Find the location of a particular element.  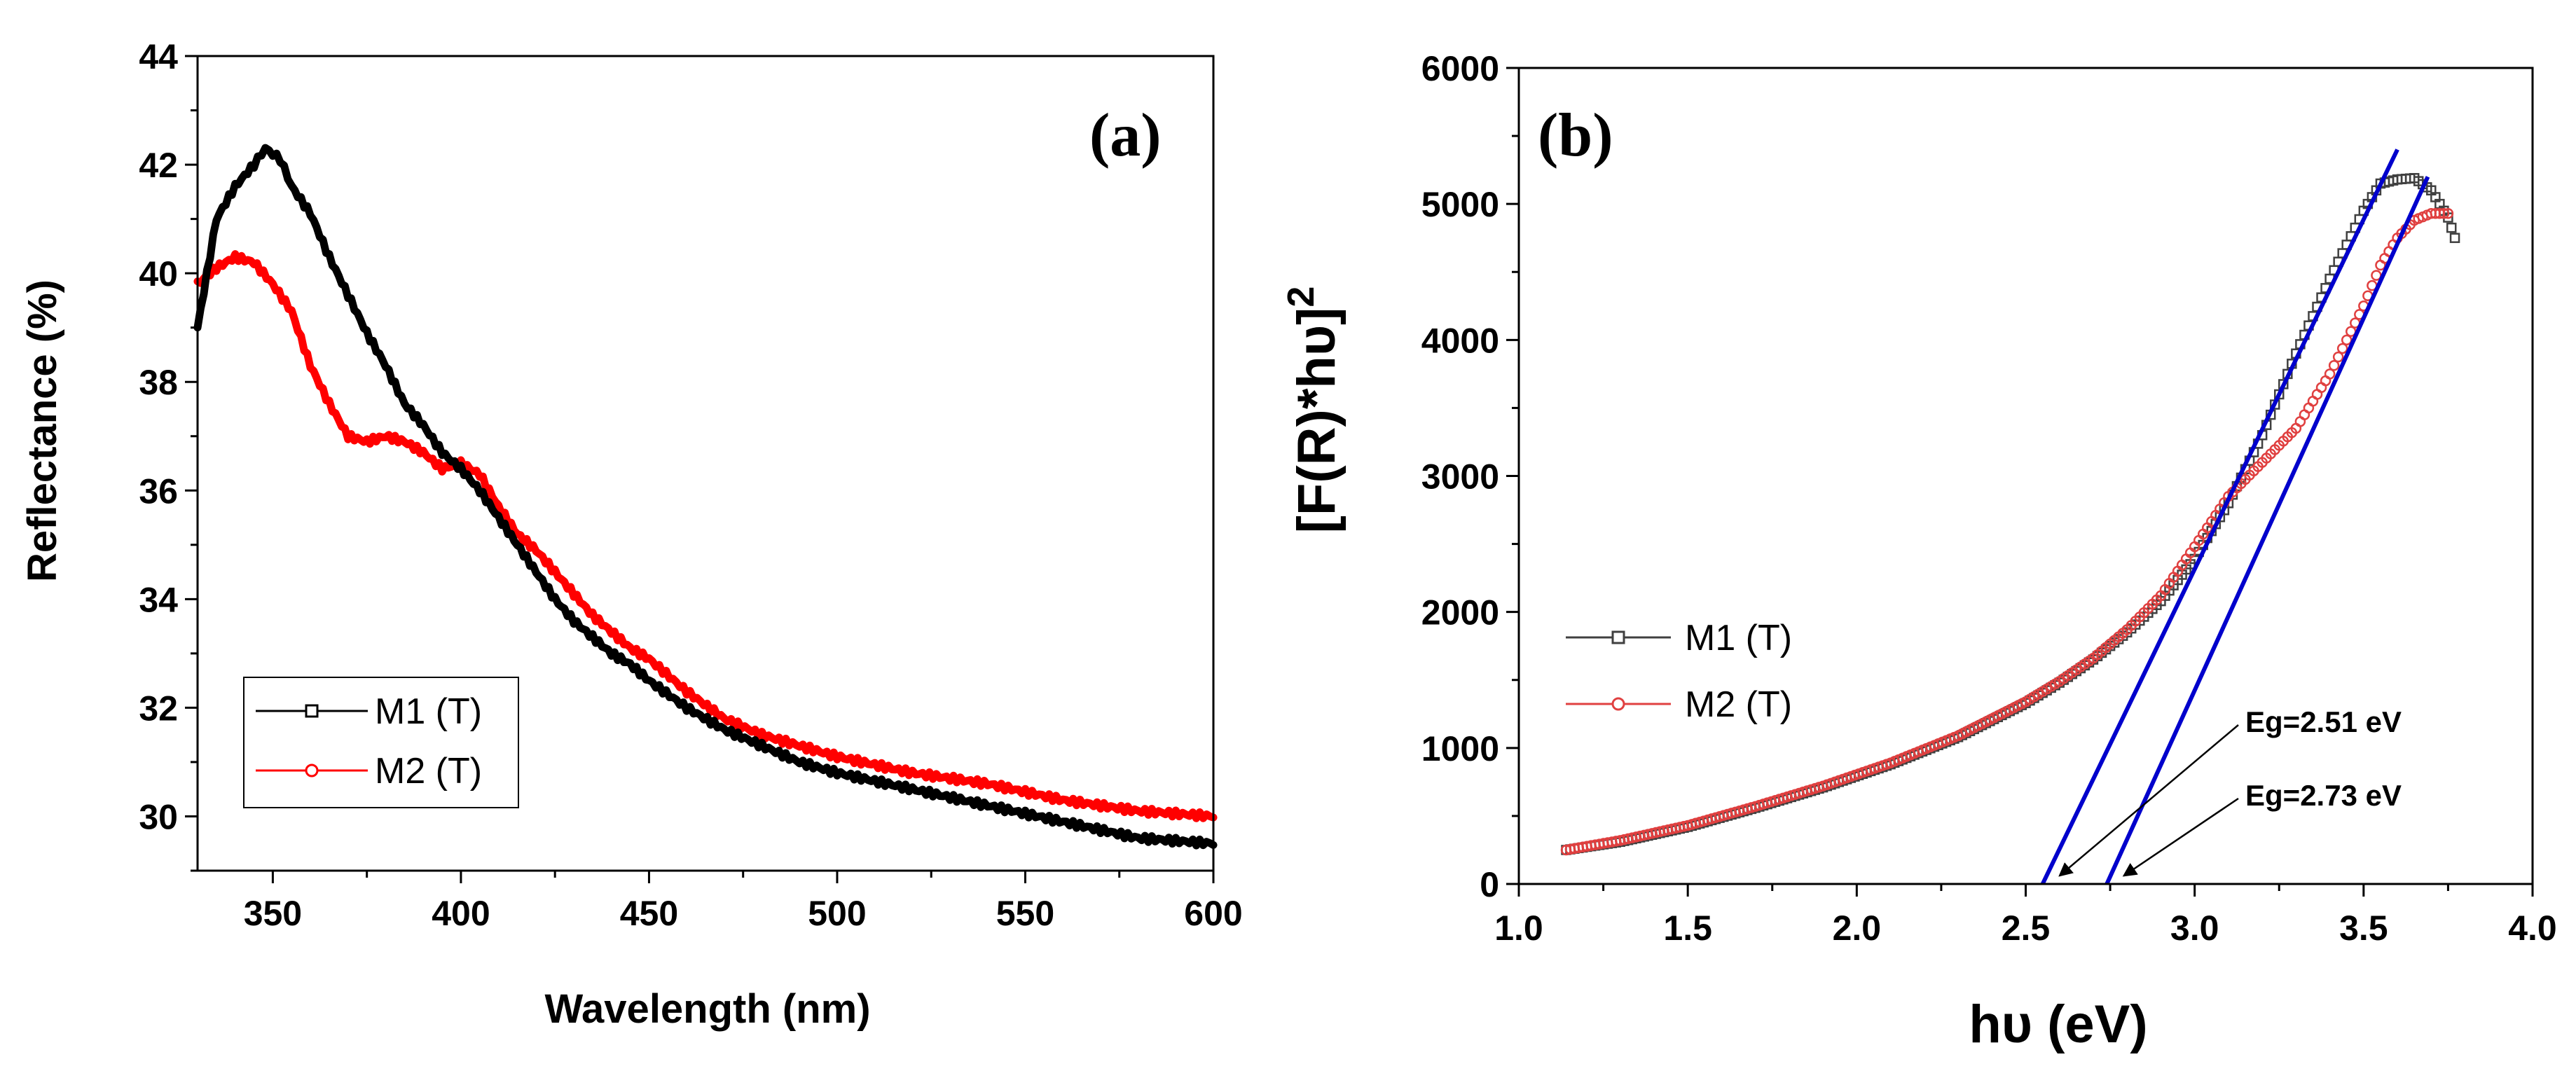

panel-a-y-tick-label: 36 is located at coordinates (158, 491).